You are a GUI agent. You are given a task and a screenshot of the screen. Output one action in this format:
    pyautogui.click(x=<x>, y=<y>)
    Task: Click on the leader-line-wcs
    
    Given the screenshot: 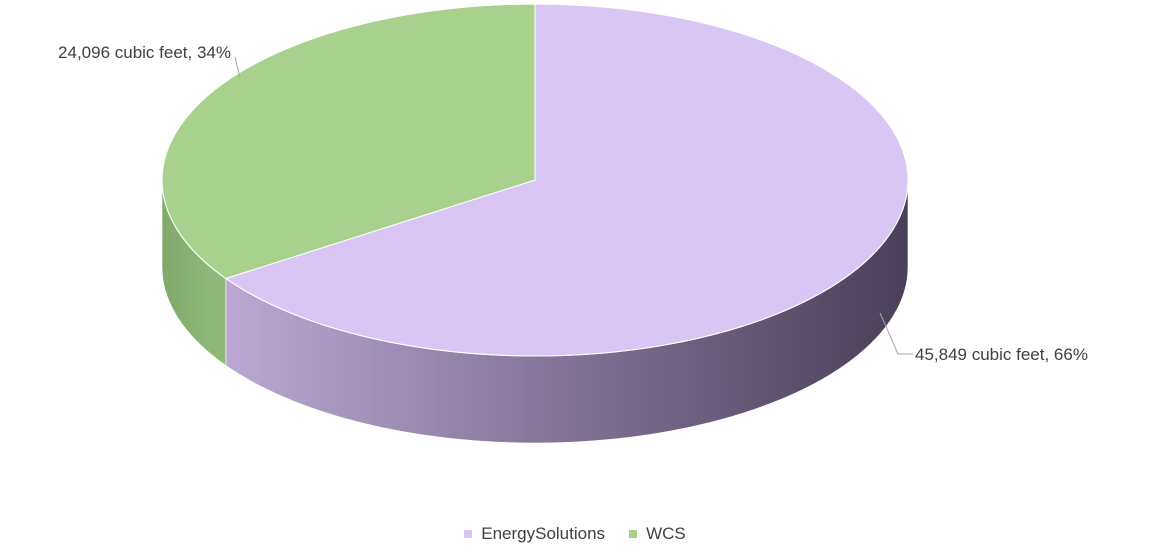 What is the action you would take?
    pyautogui.click(x=237, y=67)
    